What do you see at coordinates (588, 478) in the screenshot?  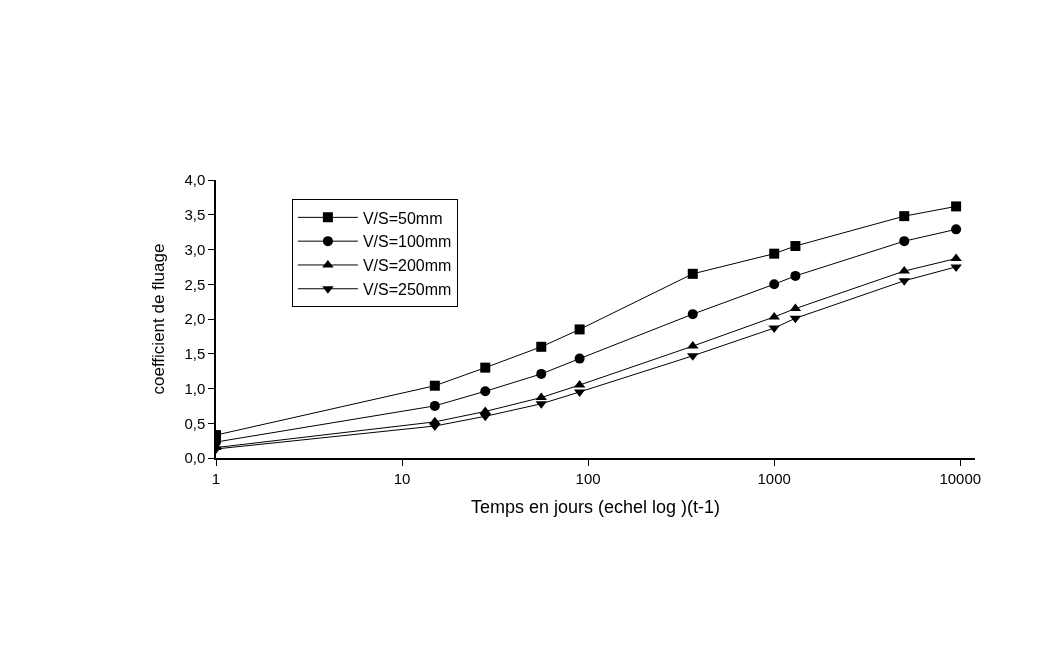 I see `x-tick-label: 100` at bounding box center [588, 478].